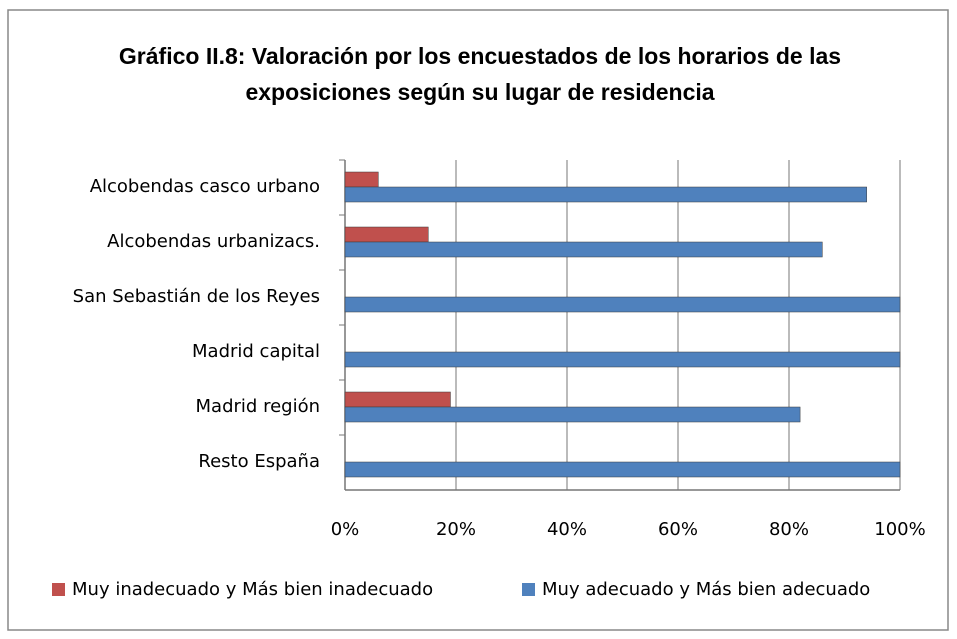  I want to click on x-tick-label: 0%, so click(345, 529).